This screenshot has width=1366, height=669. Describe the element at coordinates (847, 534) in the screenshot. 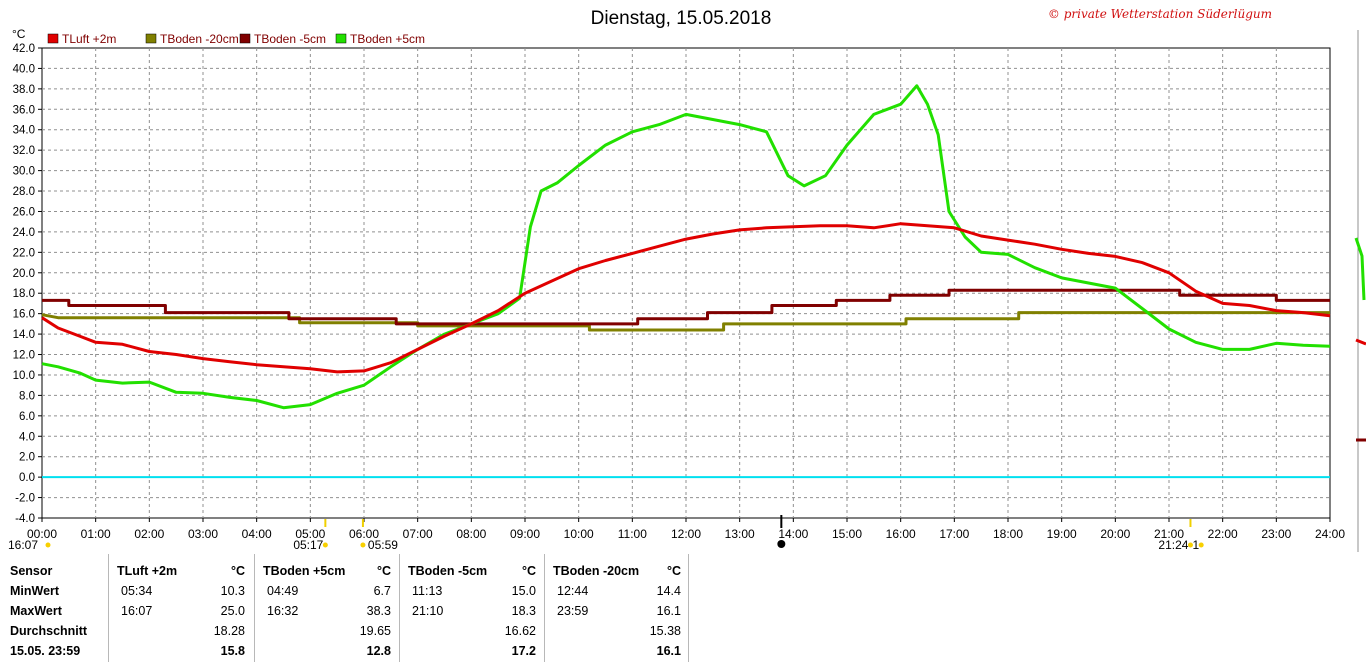

I see `x-tick-label: 15:00` at that location.